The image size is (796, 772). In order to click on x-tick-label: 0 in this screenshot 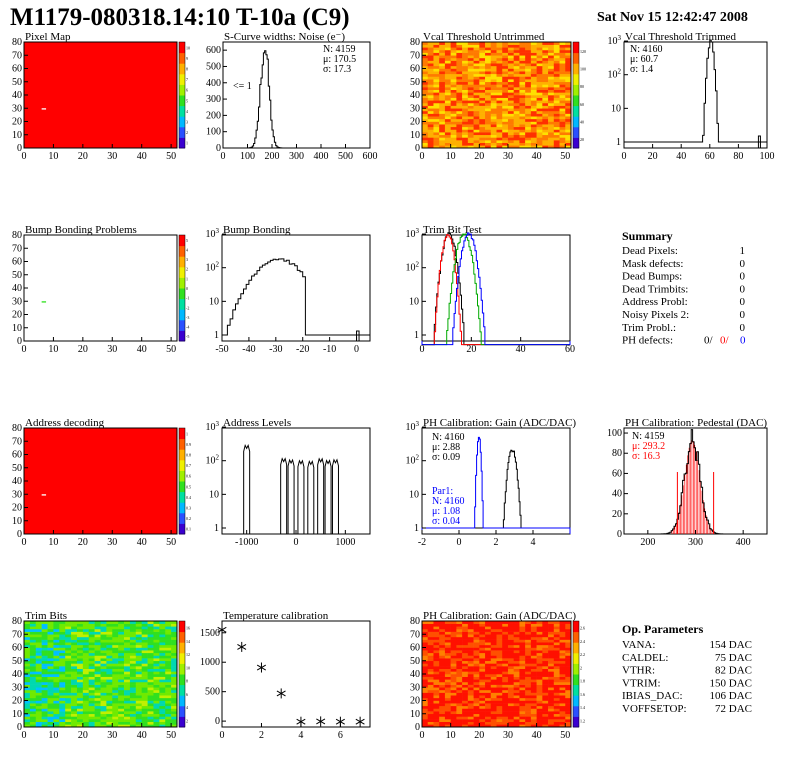, I will do `click(223, 156)`.